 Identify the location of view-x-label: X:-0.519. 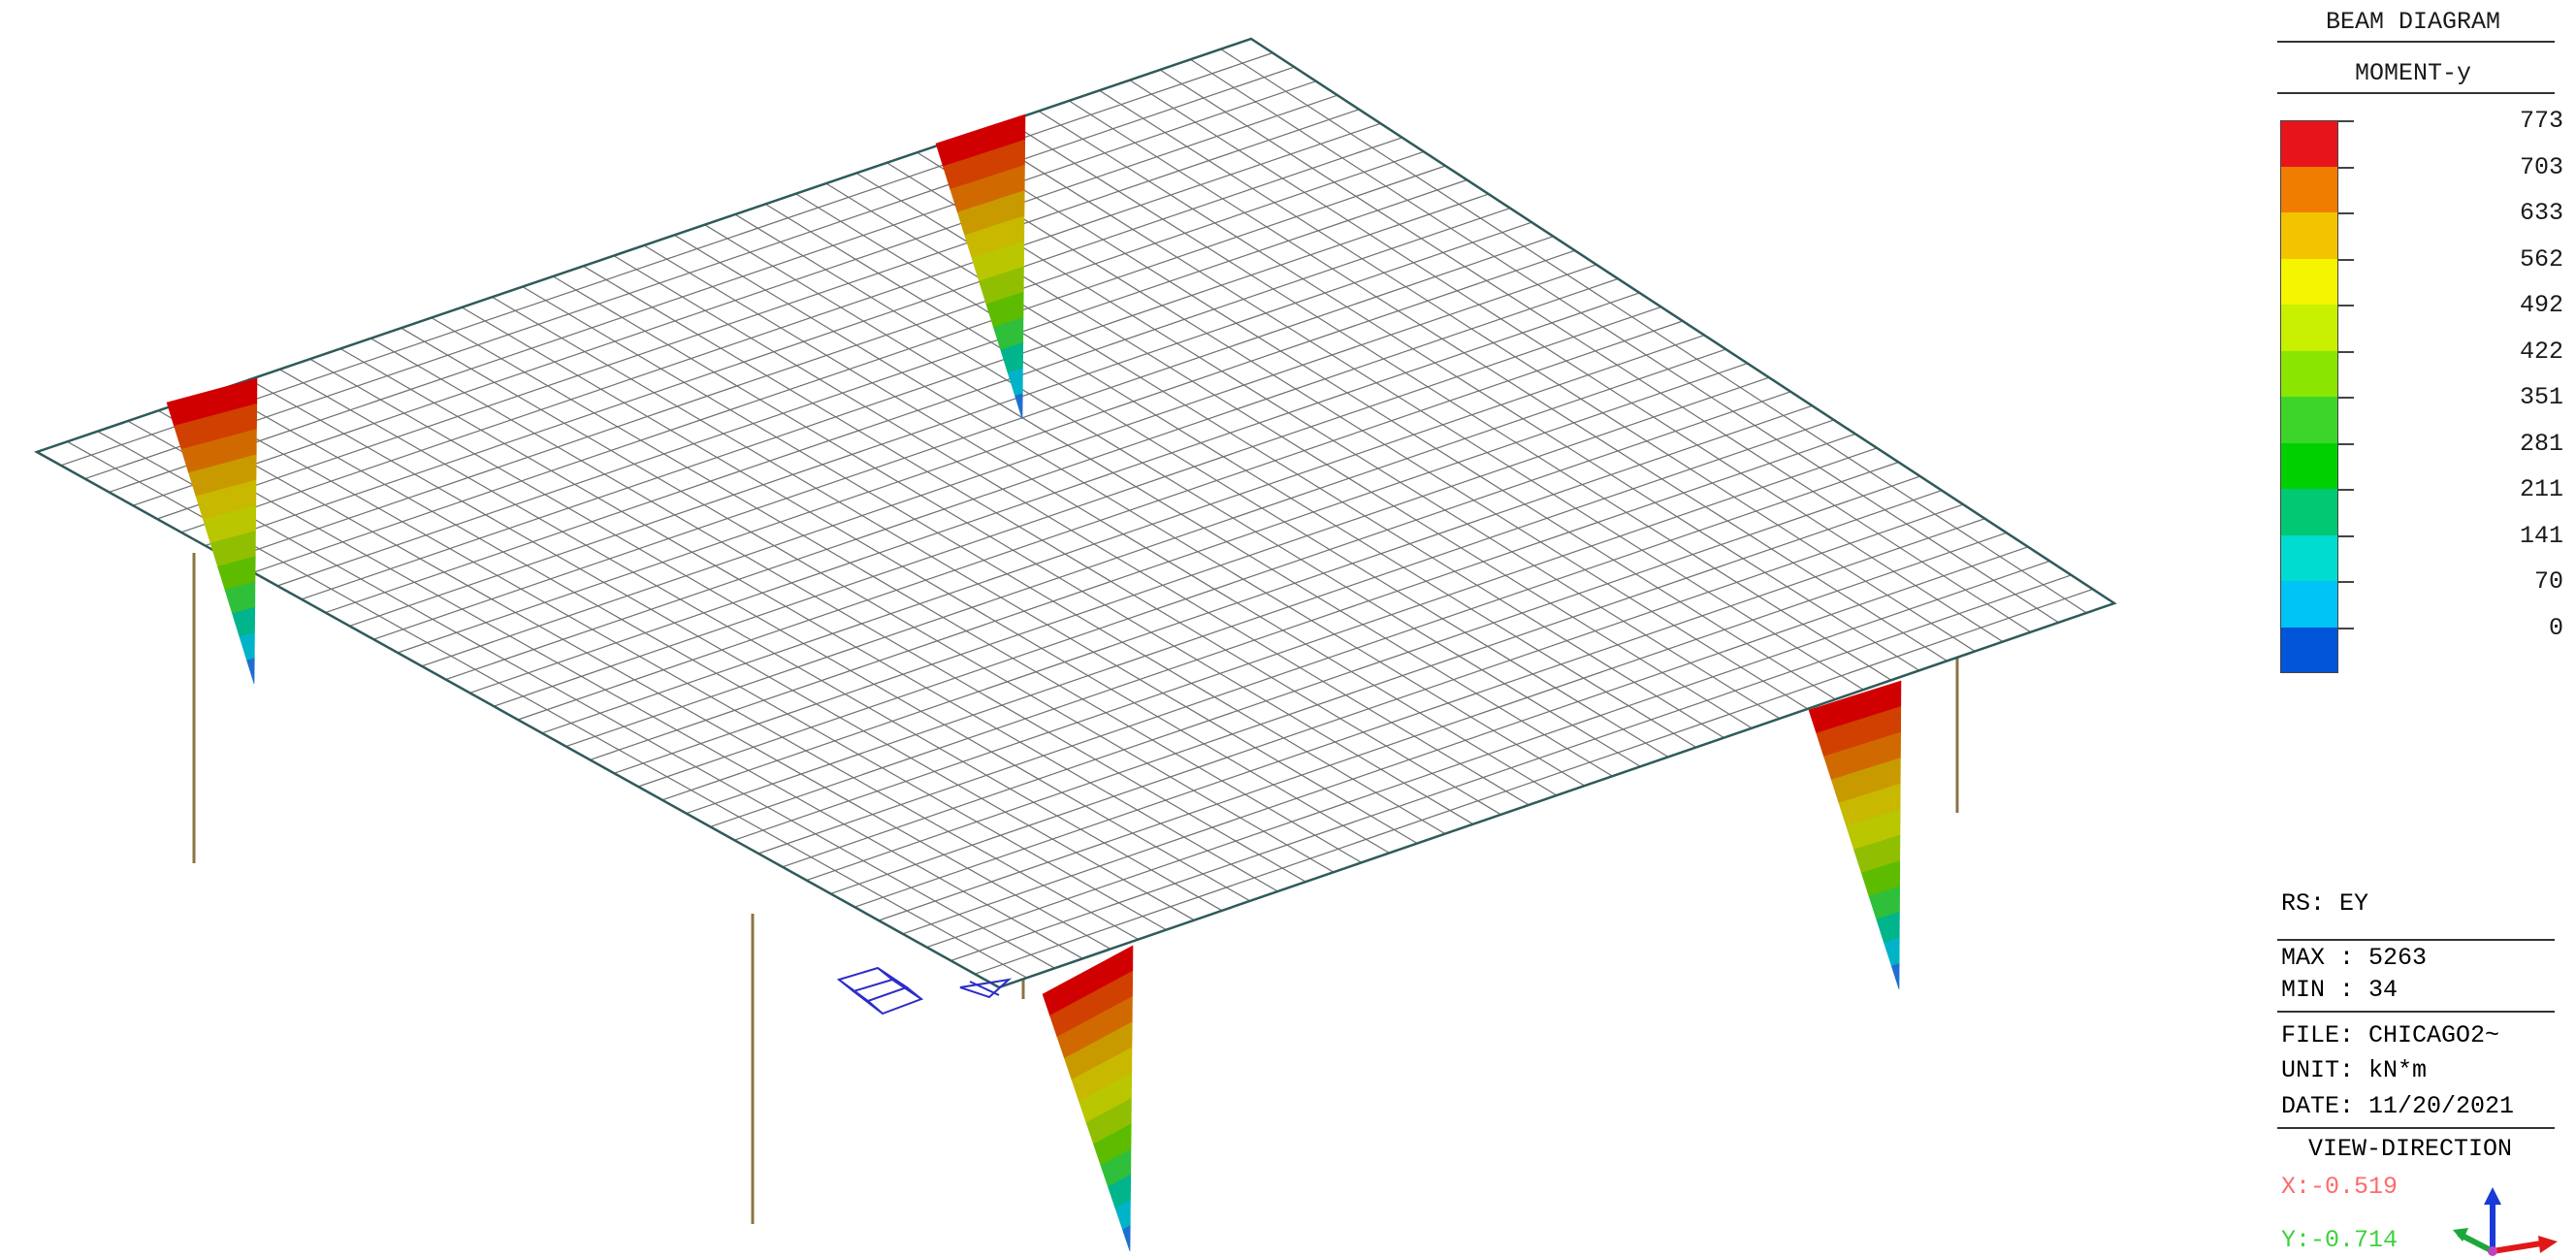
(2340, 1187).